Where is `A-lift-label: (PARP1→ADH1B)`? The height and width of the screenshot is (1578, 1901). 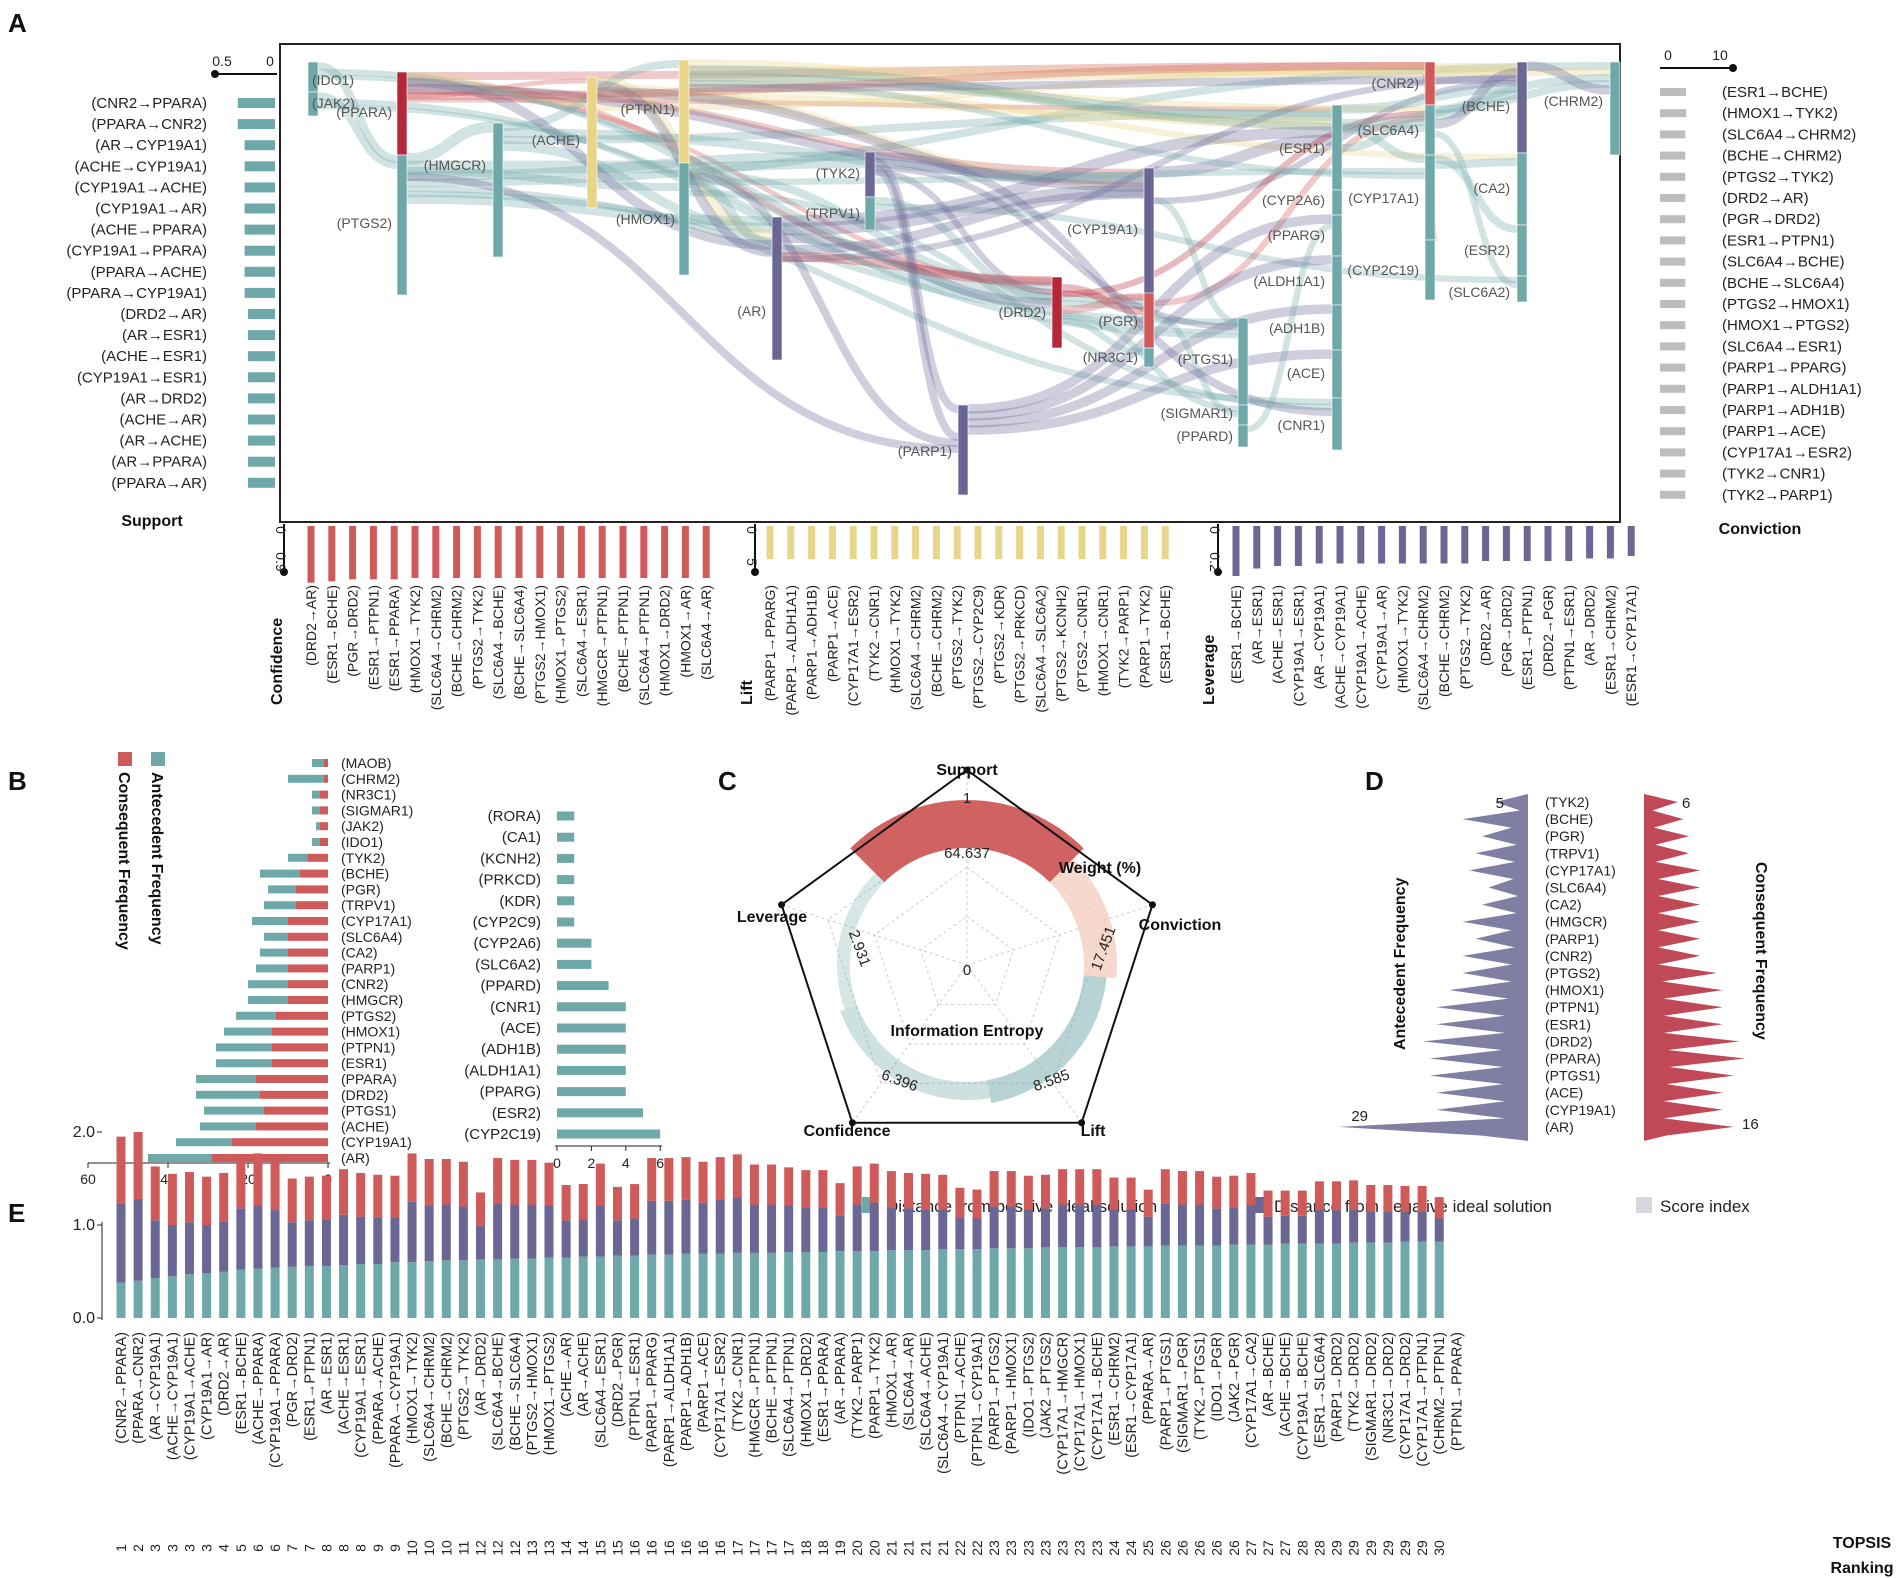
A-lift-label: (PARP1→ADH1B) is located at coordinates (812, 642).